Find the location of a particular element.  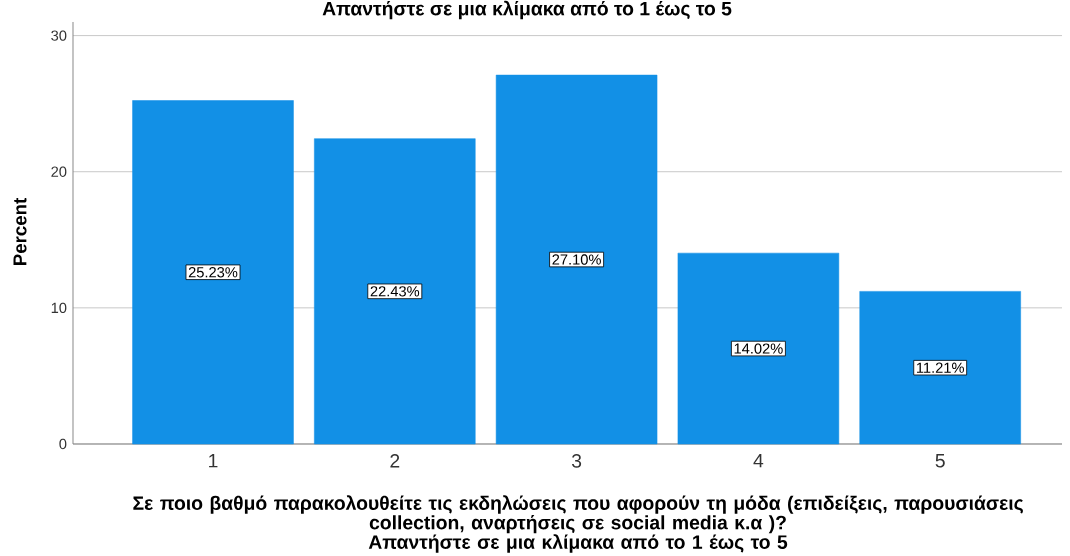

data-label: 14.02% is located at coordinates (758, 348).